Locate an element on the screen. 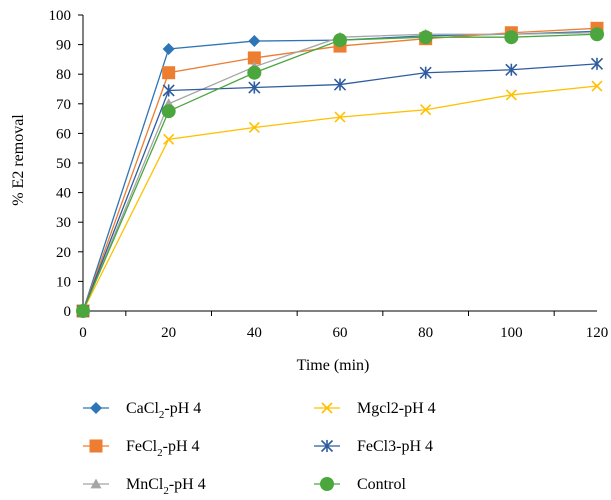 The image size is (611, 500). x-axis-title: Time (min) is located at coordinates (333, 365).